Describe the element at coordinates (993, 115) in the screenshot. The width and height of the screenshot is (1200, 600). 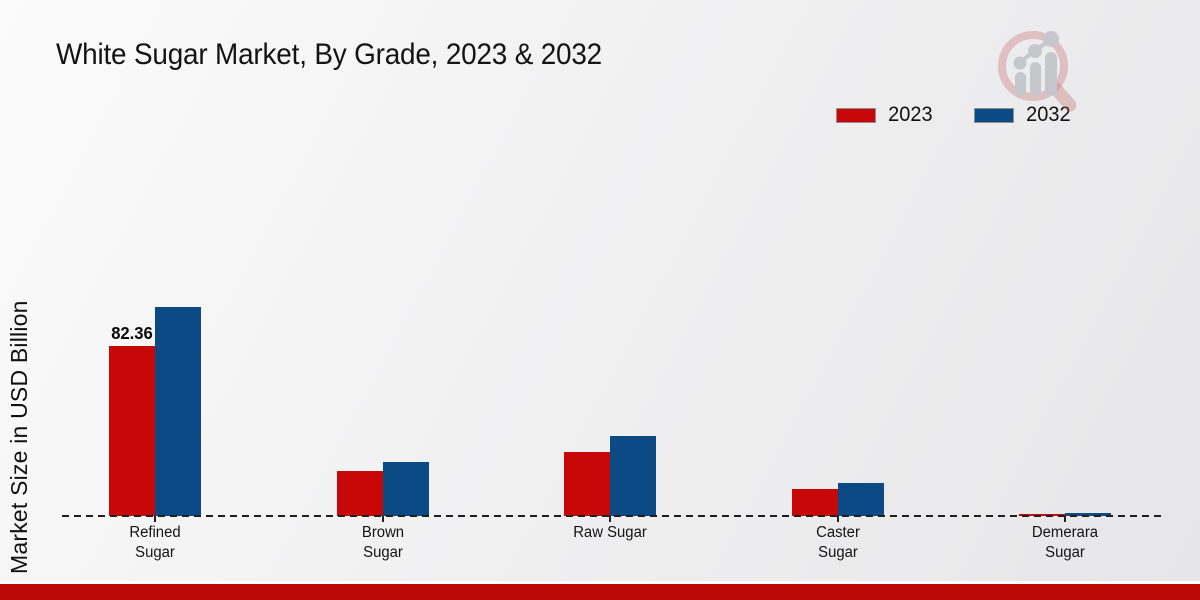
I see `legend-swatch-2032-icon` at that location.